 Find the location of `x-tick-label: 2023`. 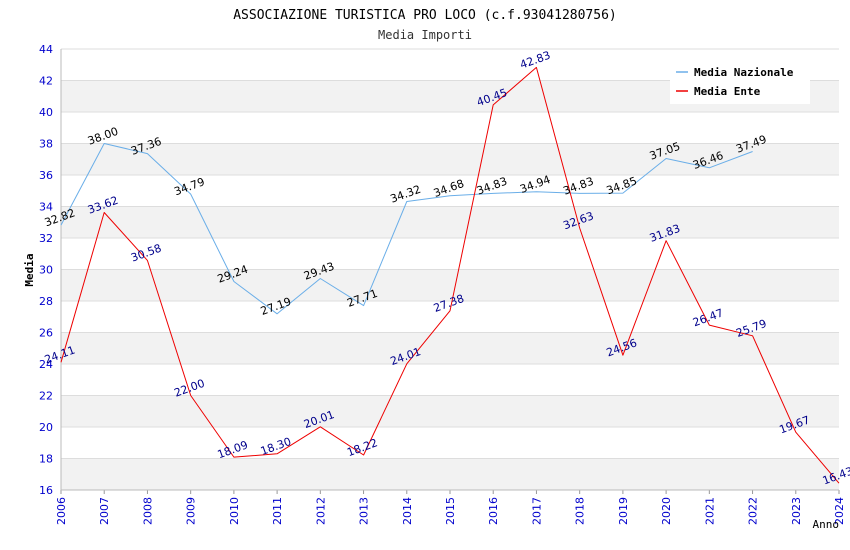

x-tick-label: 2023 is located at coordinates (796, 511).